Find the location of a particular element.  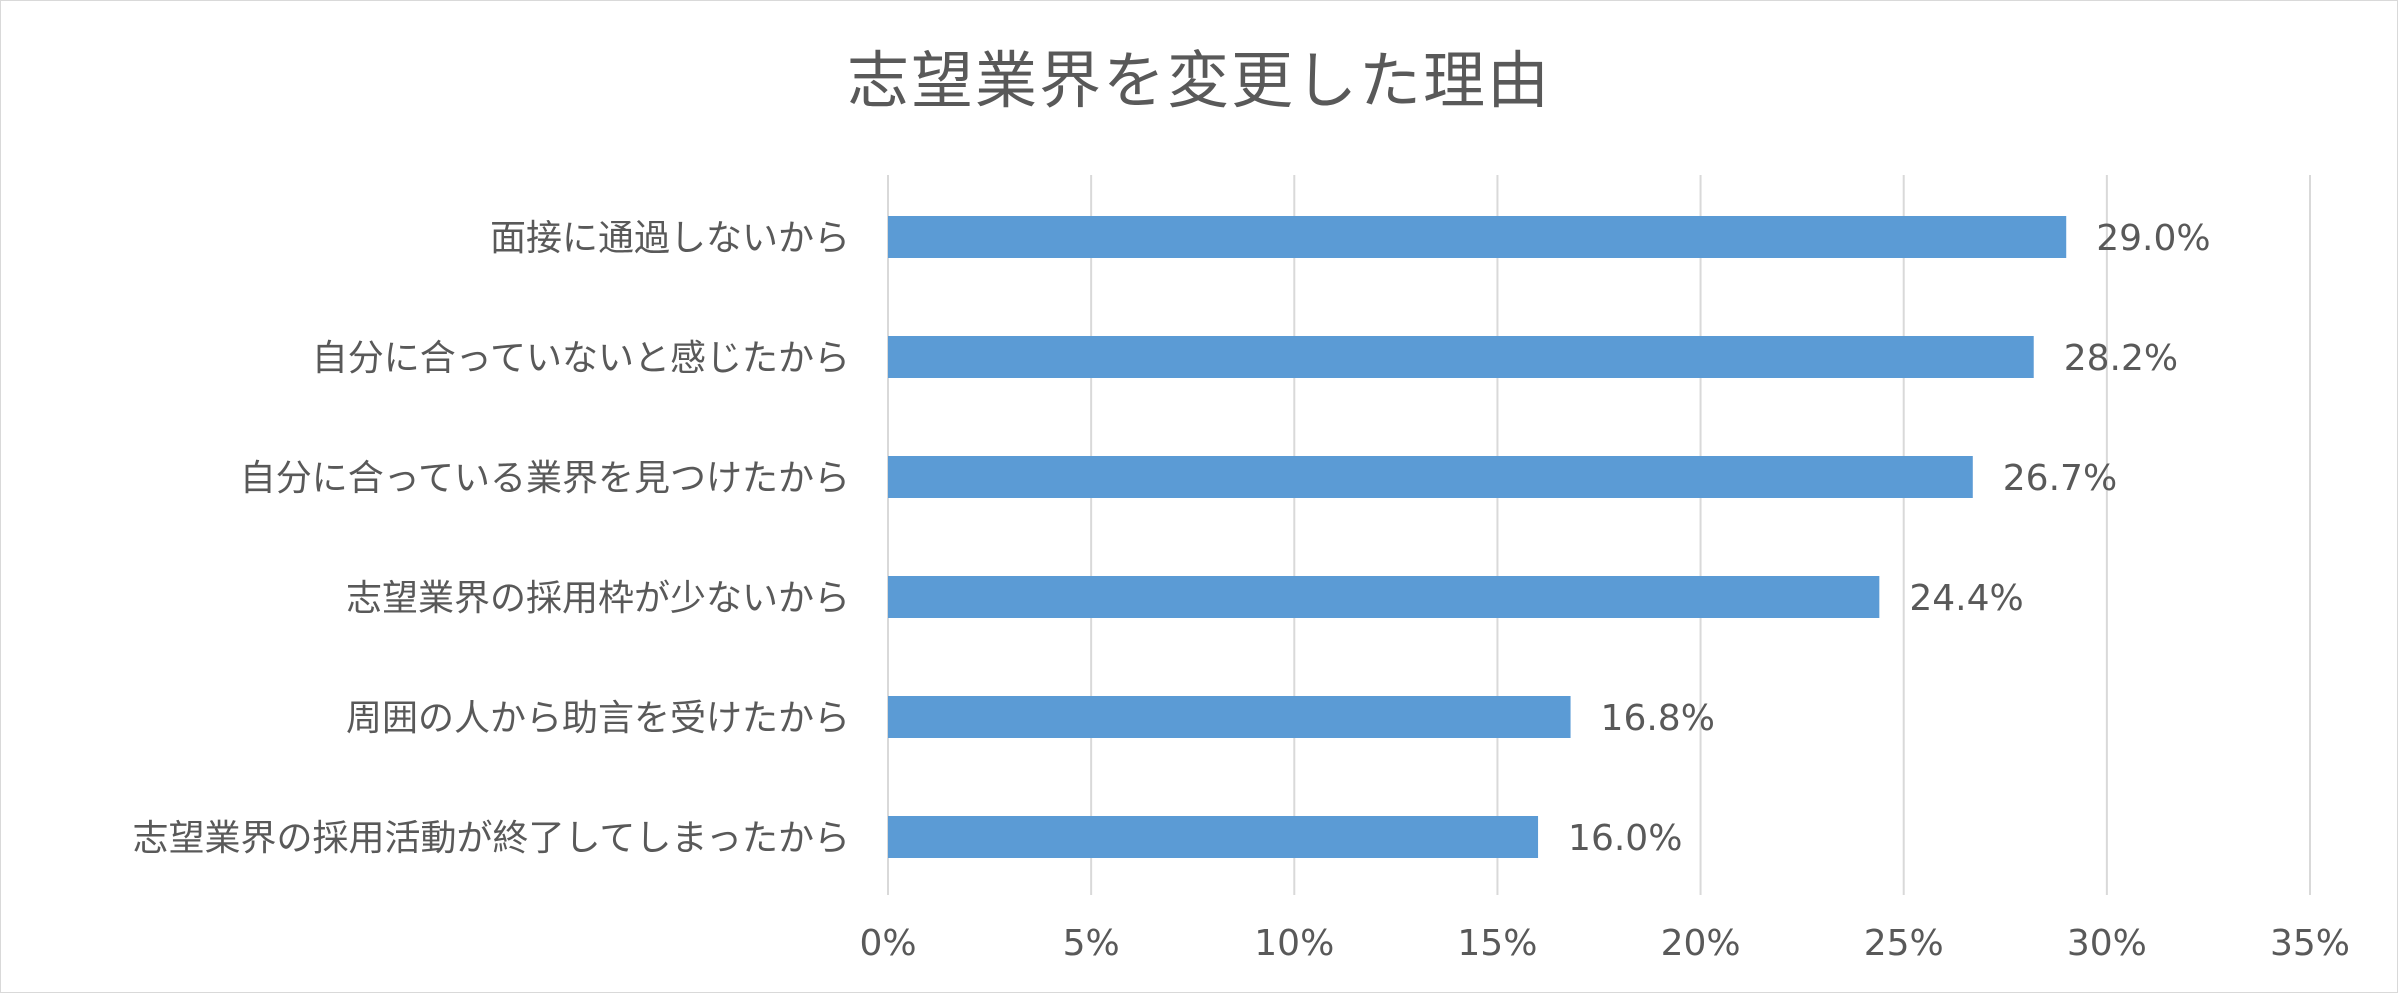

data-label: 24.4% is located at coordinates (1966, 598).